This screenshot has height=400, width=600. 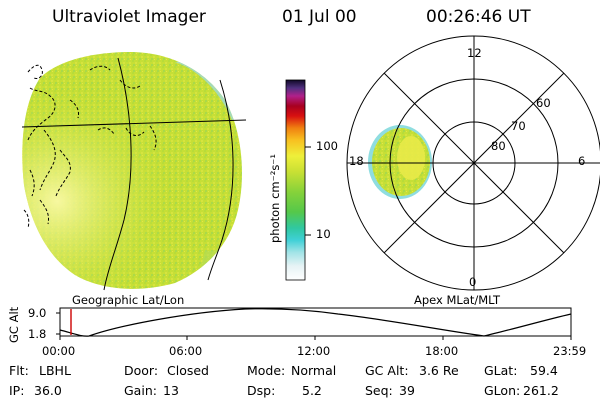 I want to click on gain-value: 13, so click(x=171, y=390).